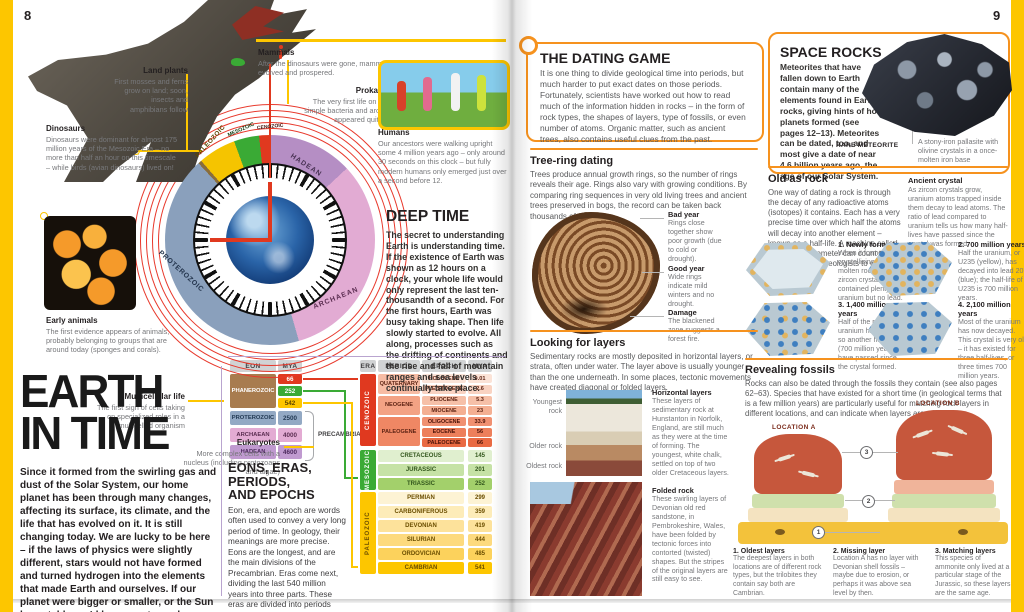 This screenshot has height=612, width=1024. Describe the element at coordinates (480, 470) in the screenshot. I see `mya-cell: 201` at that location.